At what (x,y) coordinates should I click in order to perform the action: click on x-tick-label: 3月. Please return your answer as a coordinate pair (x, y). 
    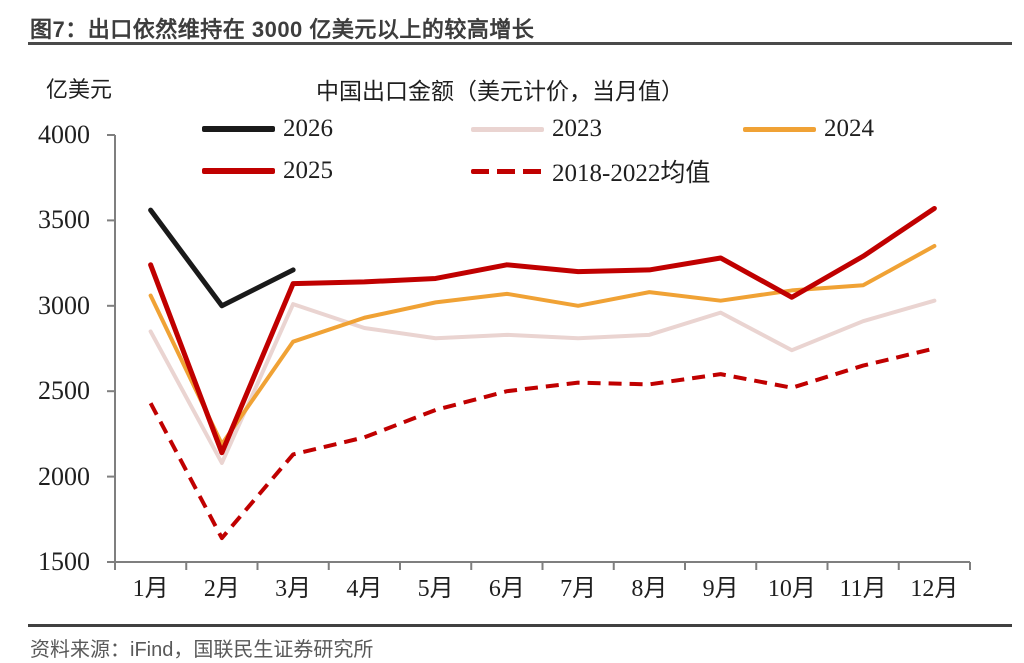
    Looking at the image, I should click on (293, 589).